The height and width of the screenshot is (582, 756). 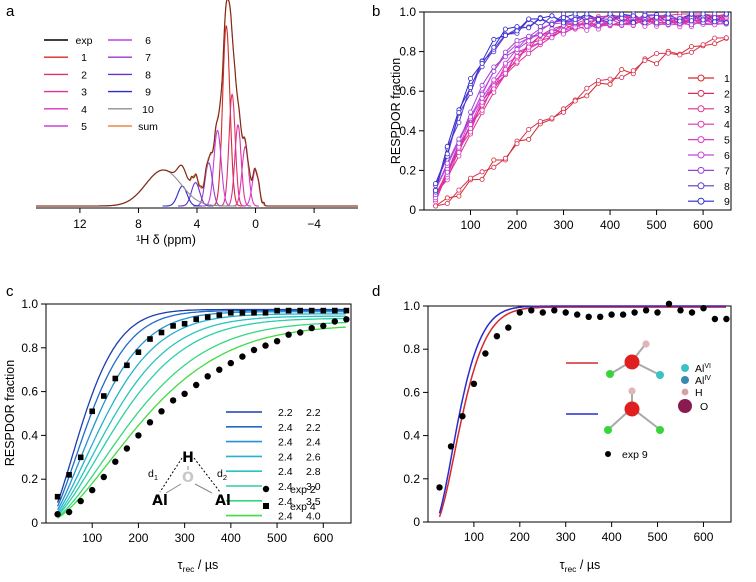 What do you see at coordinates (703, 537) in the screenshot?
I see `panel-d-x-tick-label: 600` at bounding box center [703, 537].